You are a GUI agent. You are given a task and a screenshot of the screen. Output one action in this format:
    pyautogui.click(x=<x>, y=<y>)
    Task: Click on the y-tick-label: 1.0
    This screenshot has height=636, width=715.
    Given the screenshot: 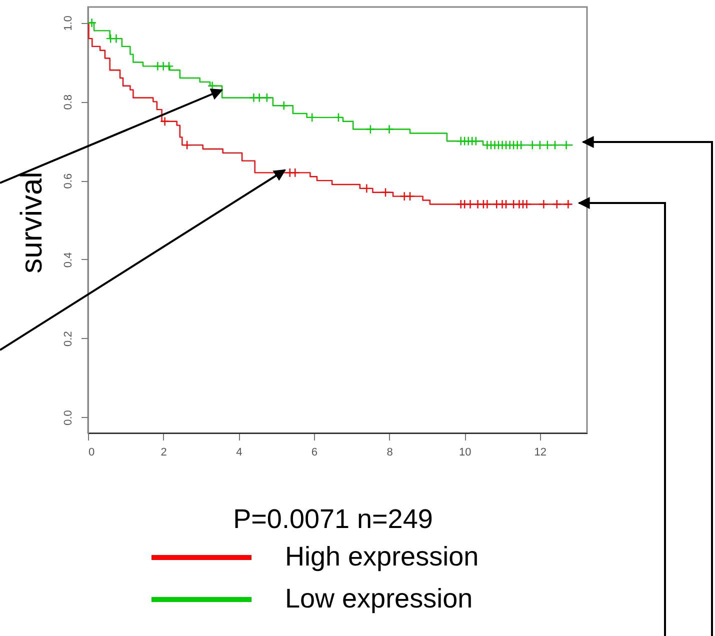 What is the action you would take?
    pyautogui.click(x=68, y=23)
    